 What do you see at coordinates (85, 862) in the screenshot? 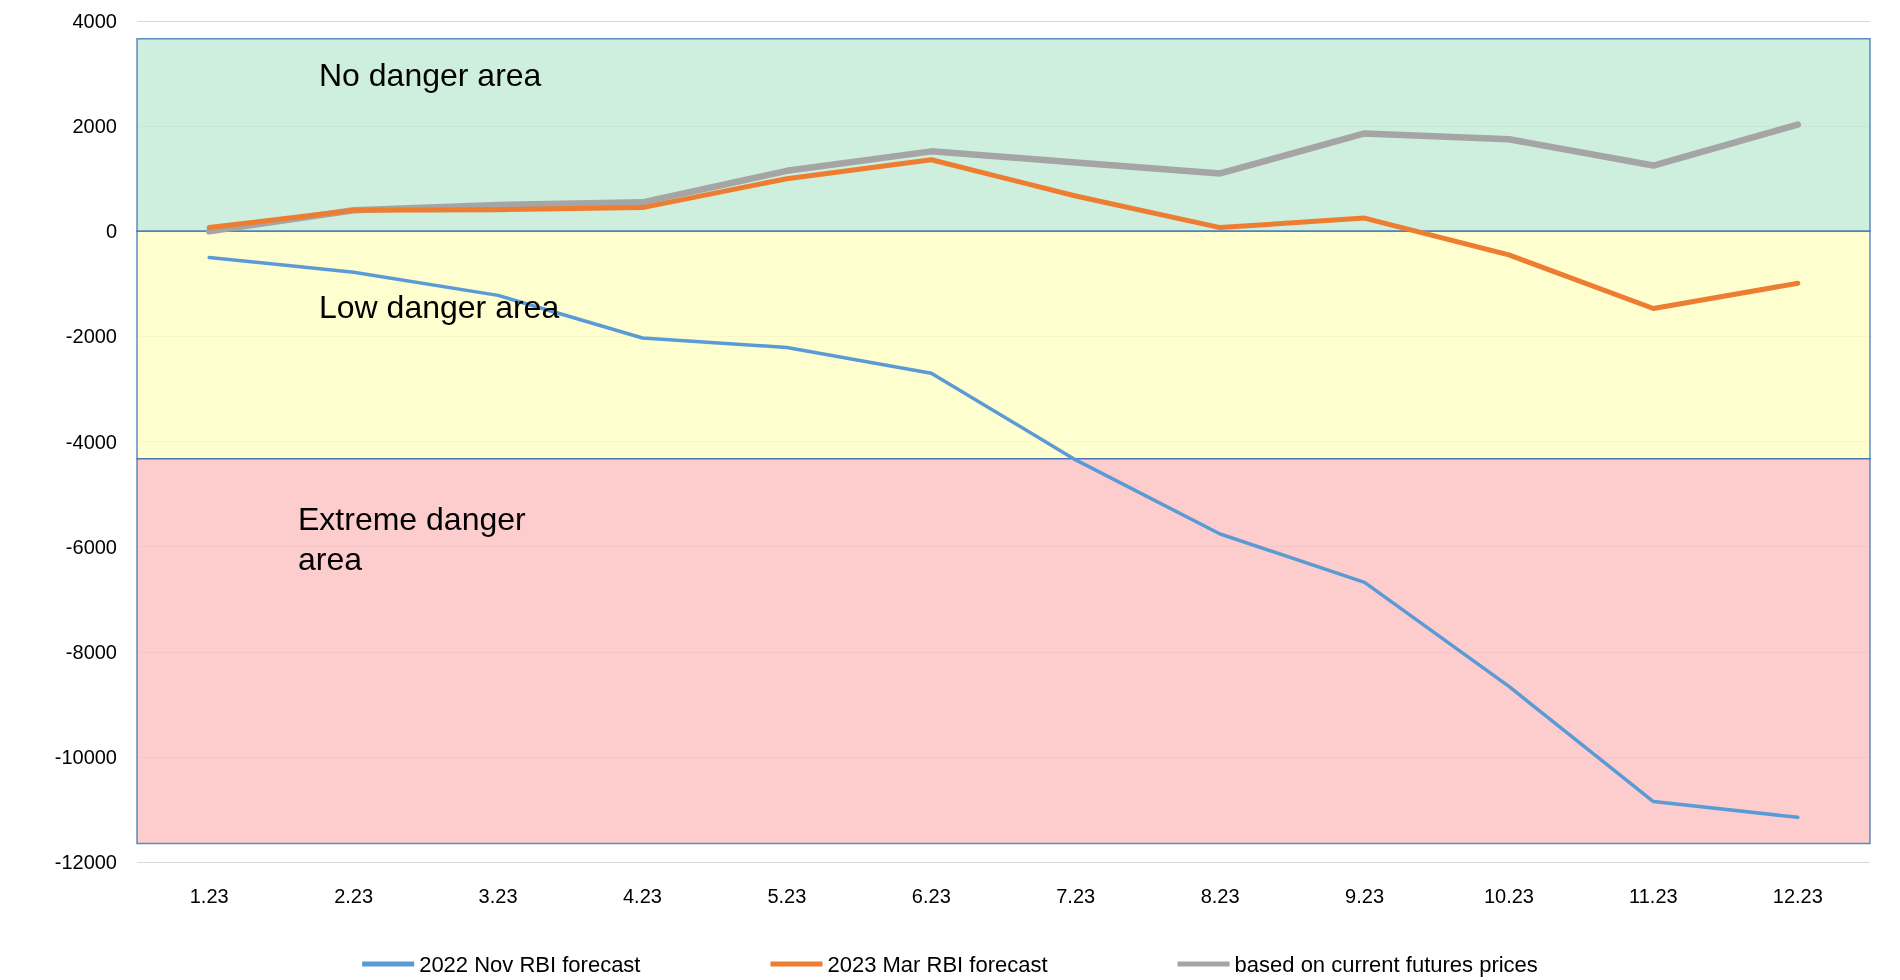
I see `y-tick-label: -12000` at bounding box center [85, 862].